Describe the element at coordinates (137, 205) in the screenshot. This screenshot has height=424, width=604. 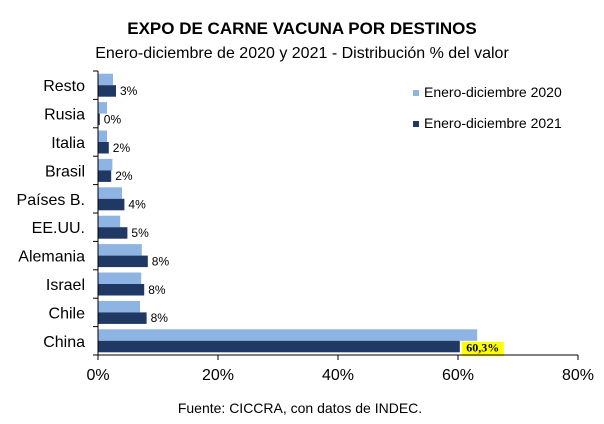
I see `data-label: 4%` at that location.